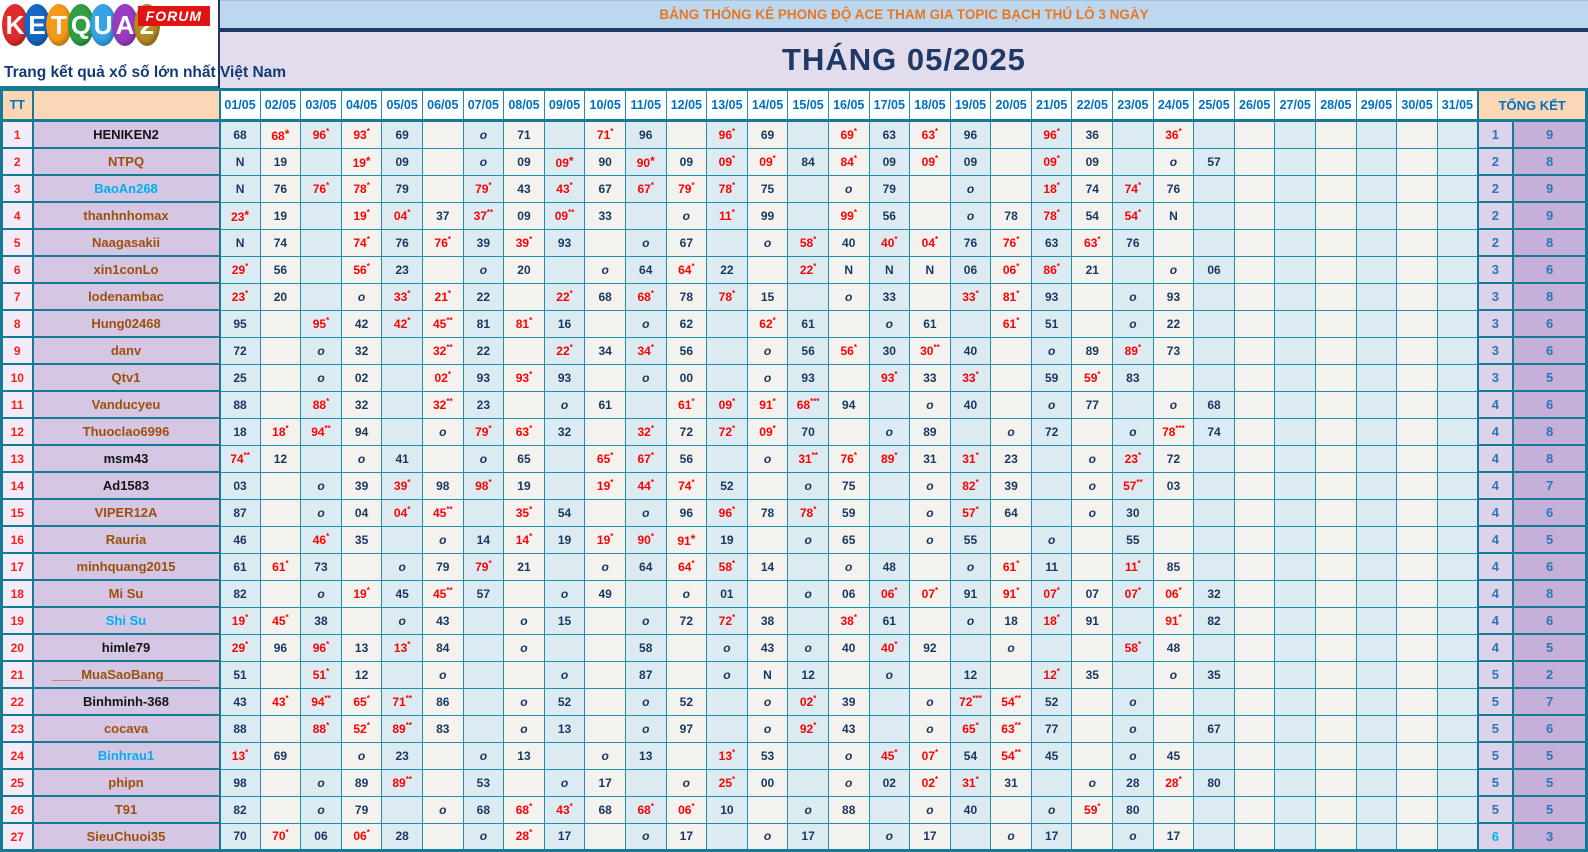  What do you see at coordinates (686, 701) in the screenshot?
I see `day-cell: 52` at bounding box center [686, 701].